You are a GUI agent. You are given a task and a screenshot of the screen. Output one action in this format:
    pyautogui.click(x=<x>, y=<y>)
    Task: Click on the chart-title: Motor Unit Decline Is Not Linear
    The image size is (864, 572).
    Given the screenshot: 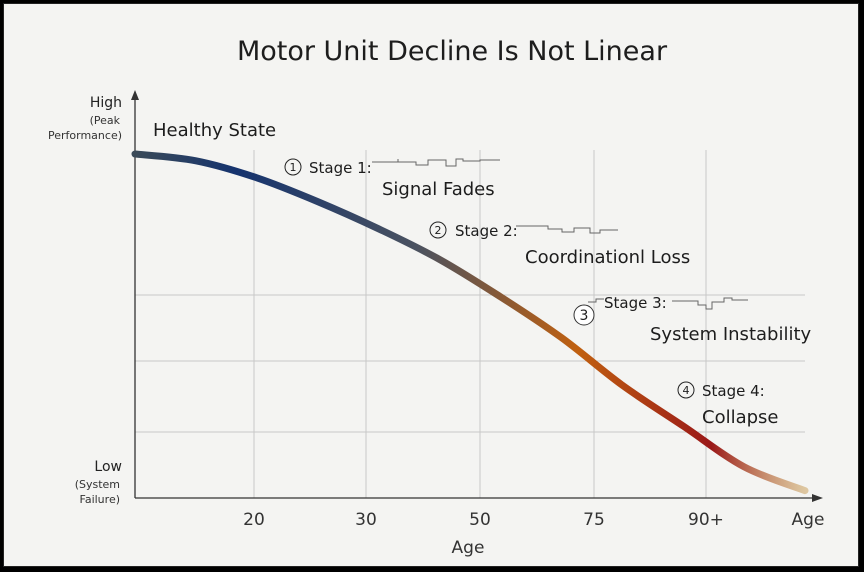 What is the action you would take?
    pyautogui.click(x=452, y=51)
    